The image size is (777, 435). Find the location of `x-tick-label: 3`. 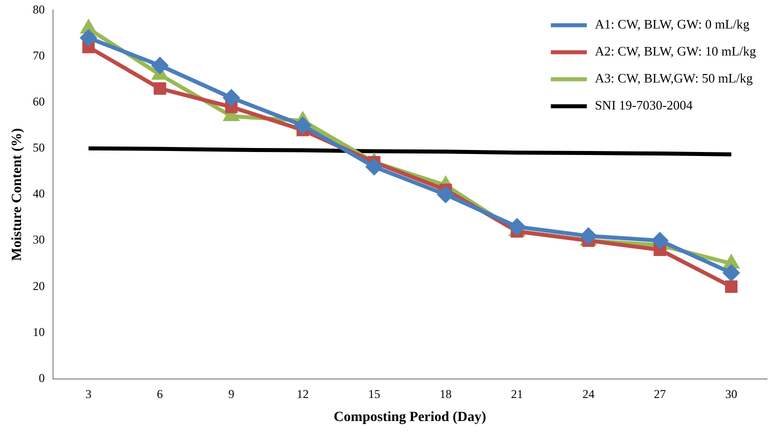

x-tick-label: 3 is located at coordinates (89, 394).